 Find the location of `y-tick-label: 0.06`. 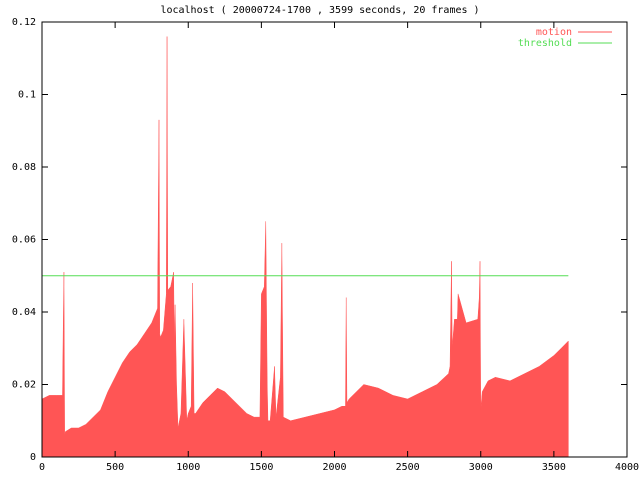

y-tick-label: 0.06 is located at coordinates (24, 240).